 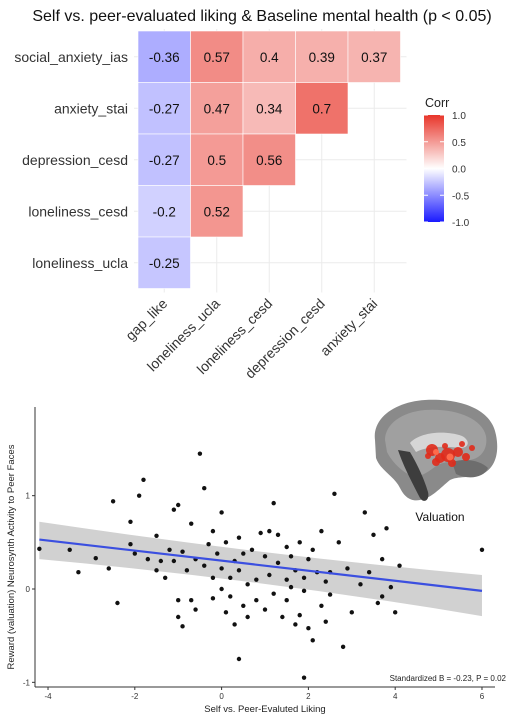 What do you see at coordinates (28, 496) in the screenshot?
I see `y-tick-label: 1` at bounding box center [28, 496].